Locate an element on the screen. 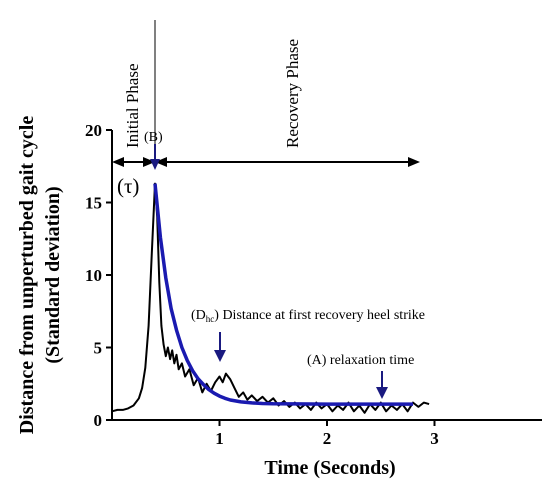 This screenshot has width=550, height=491. dhc-prefix: (D is located at coordinates (198, 315).